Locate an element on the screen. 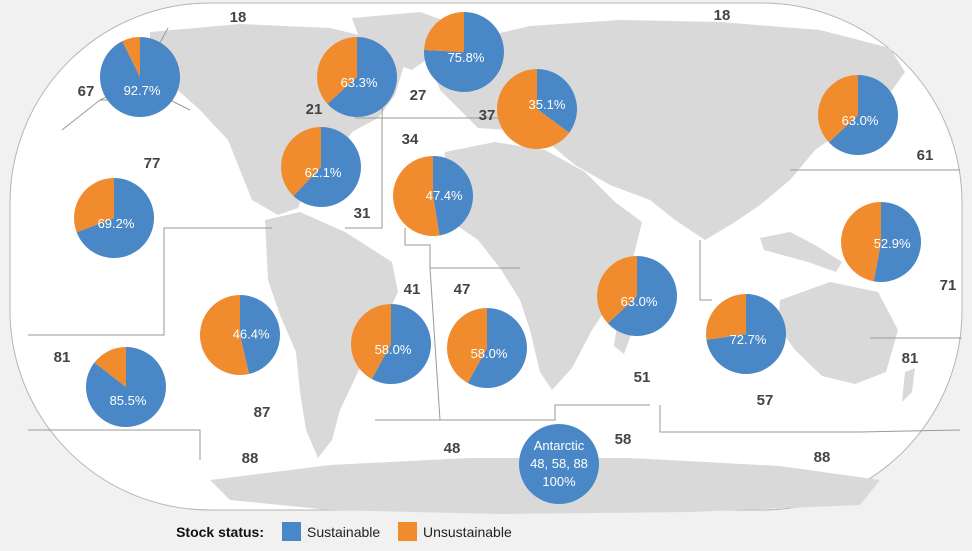 The image size is (972, 551). pie-13: 72.7% is located at coordinates (746, 334).